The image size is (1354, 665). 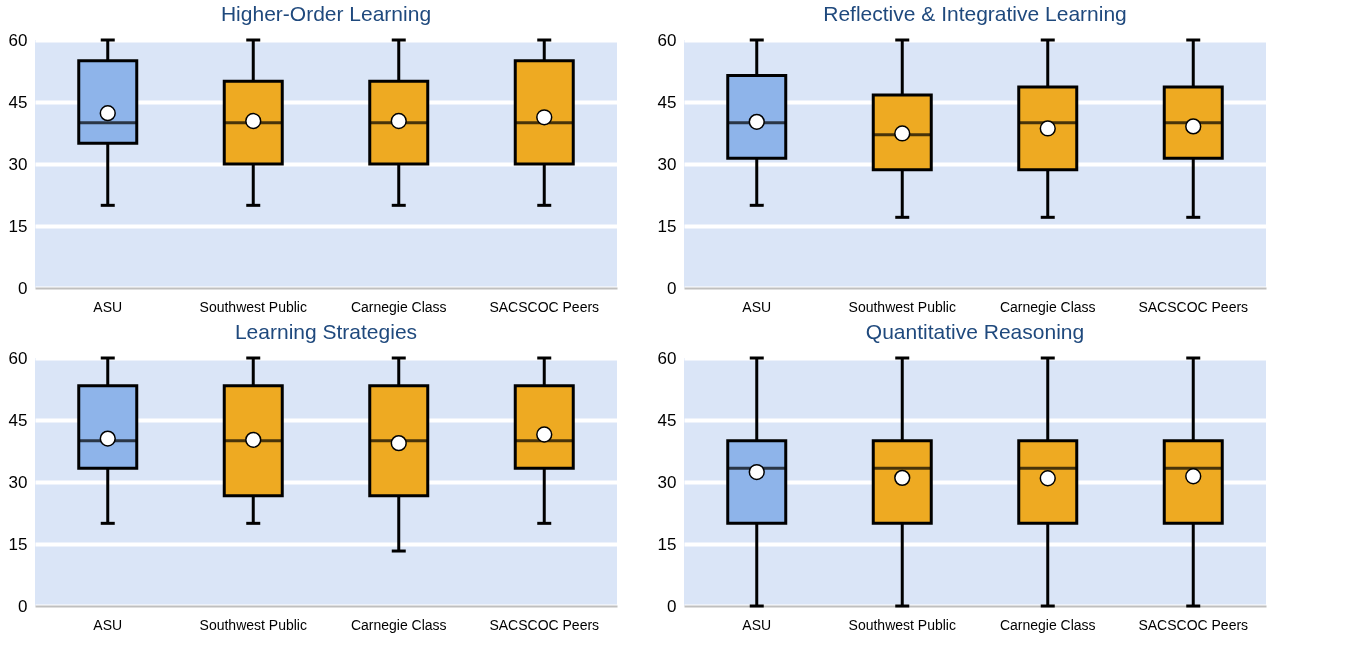 What do you see at coordinates (326, 331) in the screenshot?
I see `chart-title: Learning Strategies` at bounding box center [326, 331].